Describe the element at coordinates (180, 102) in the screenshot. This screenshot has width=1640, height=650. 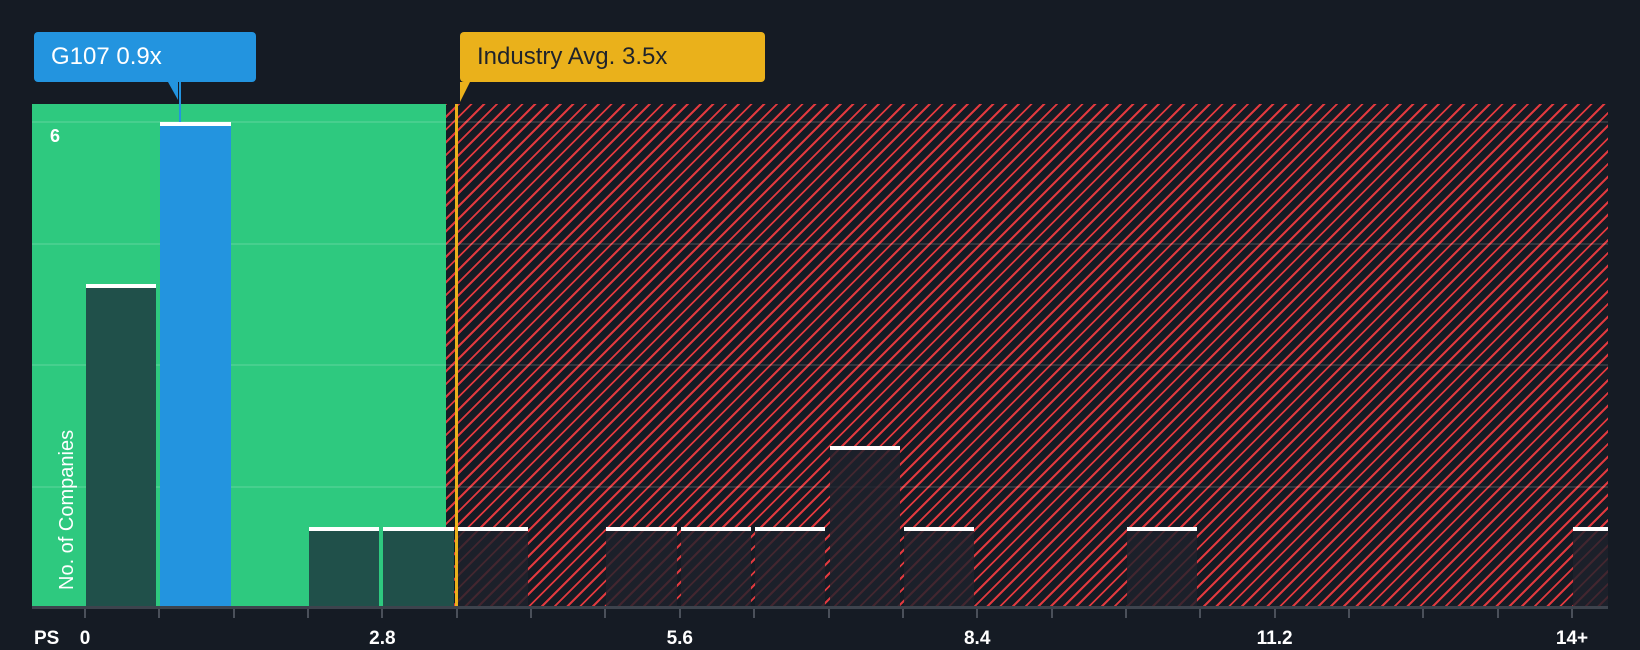
I see `company-pointer-line` at that location.